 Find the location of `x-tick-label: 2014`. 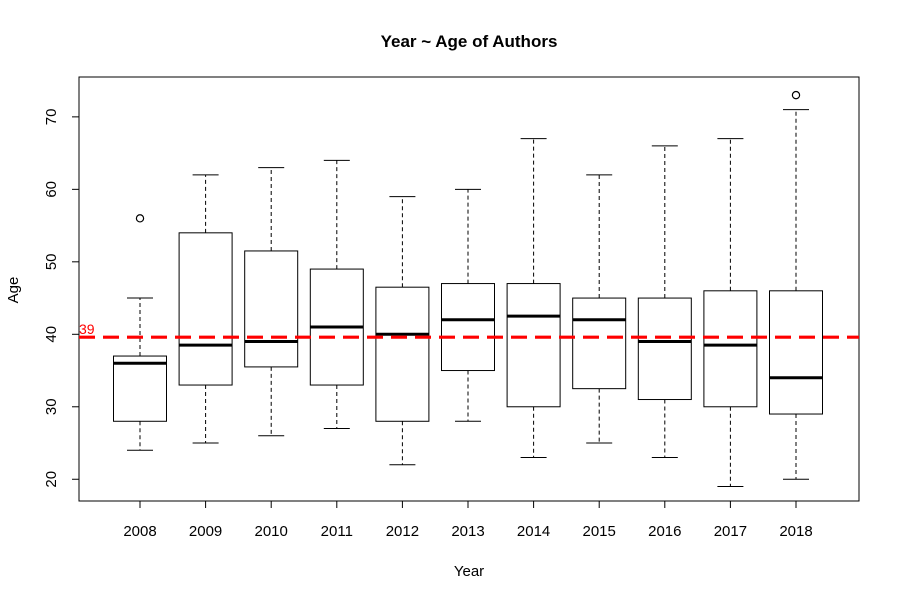

x-tick-label: 2014 is located at coordinates (533, 531).